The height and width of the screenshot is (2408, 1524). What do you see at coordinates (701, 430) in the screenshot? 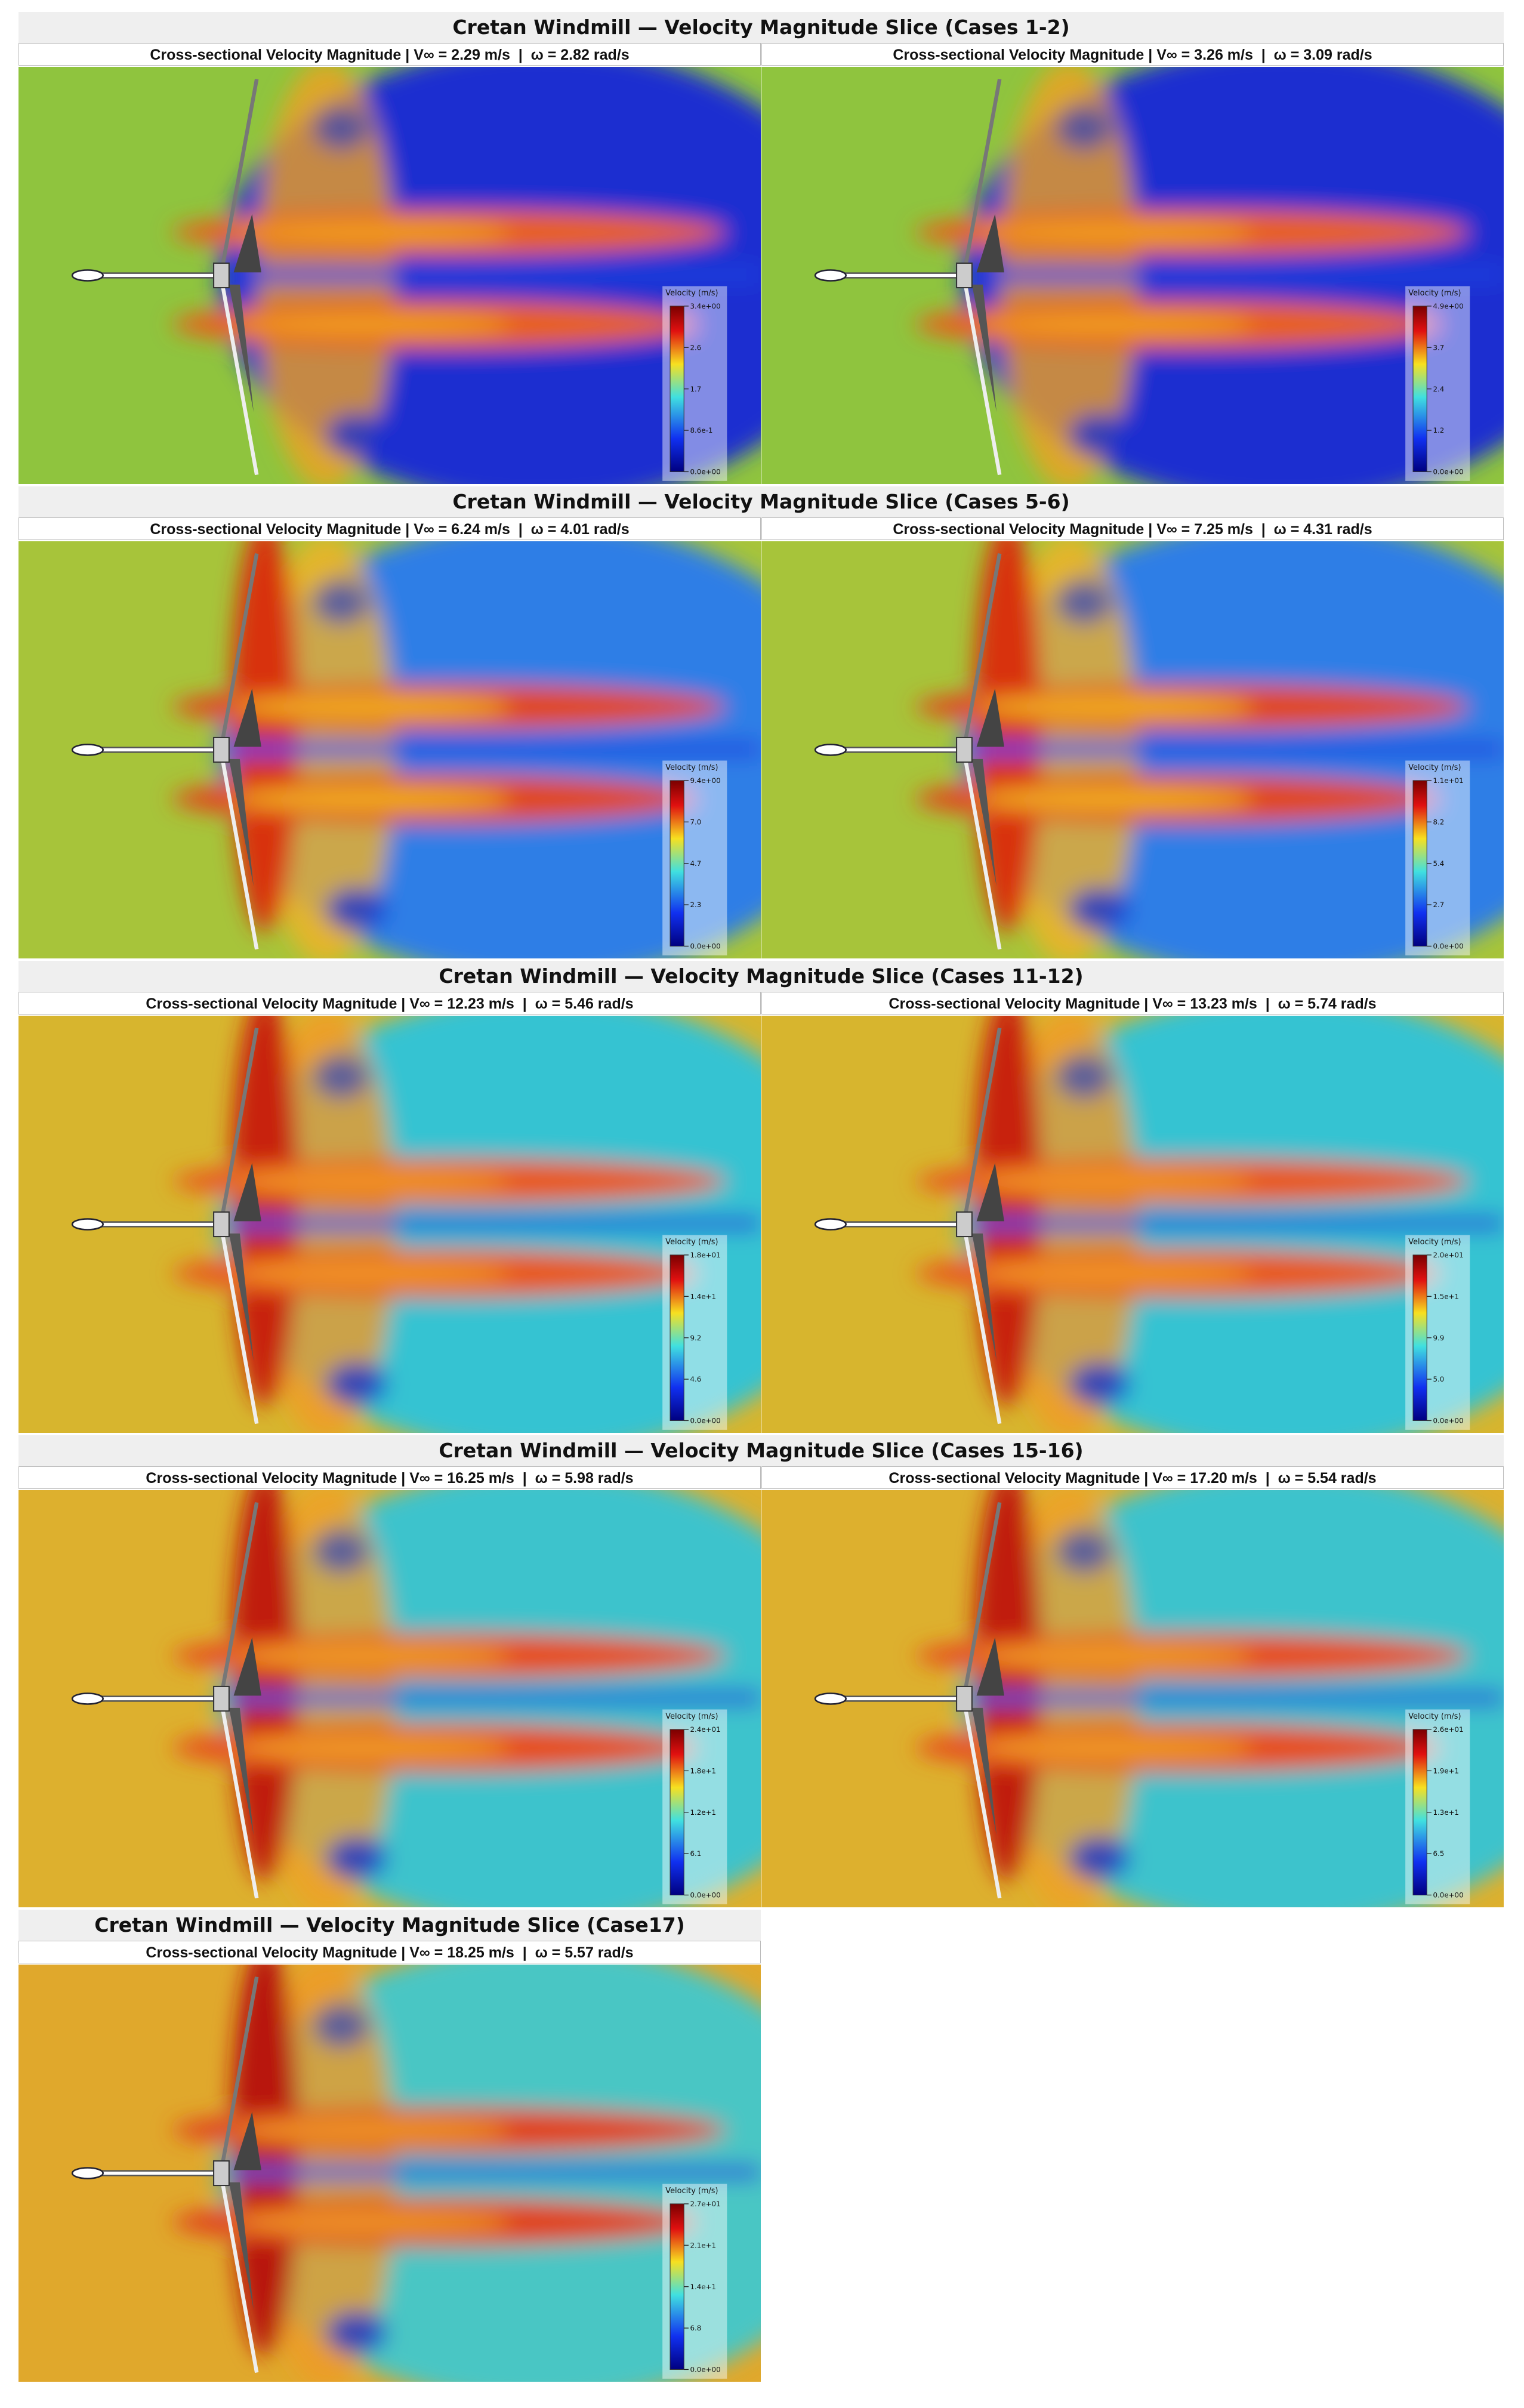
I see `colorbar-tick-label: 8.6e-1` at bounding box center [701, 430].